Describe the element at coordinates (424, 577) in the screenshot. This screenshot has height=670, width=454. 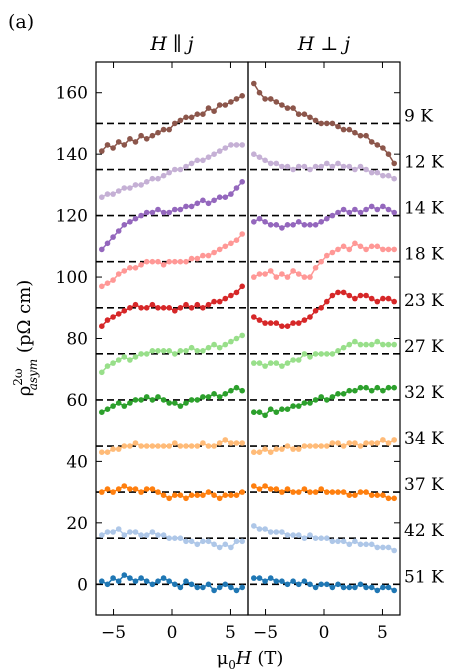
I see `temperature-label-0: 51 K` at that location.